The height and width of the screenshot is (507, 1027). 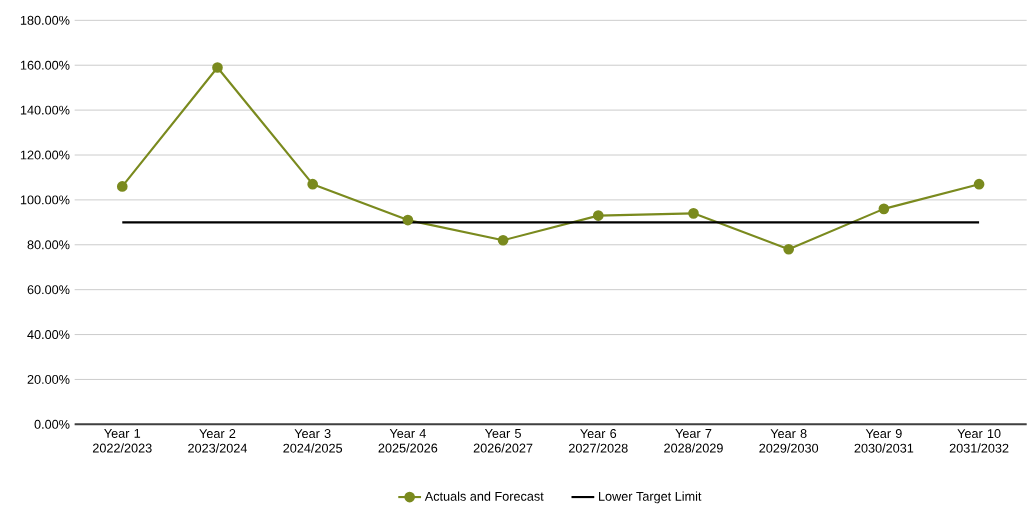 I want to click on y-tick-label: 20.00%, so click(x=48, y=379).